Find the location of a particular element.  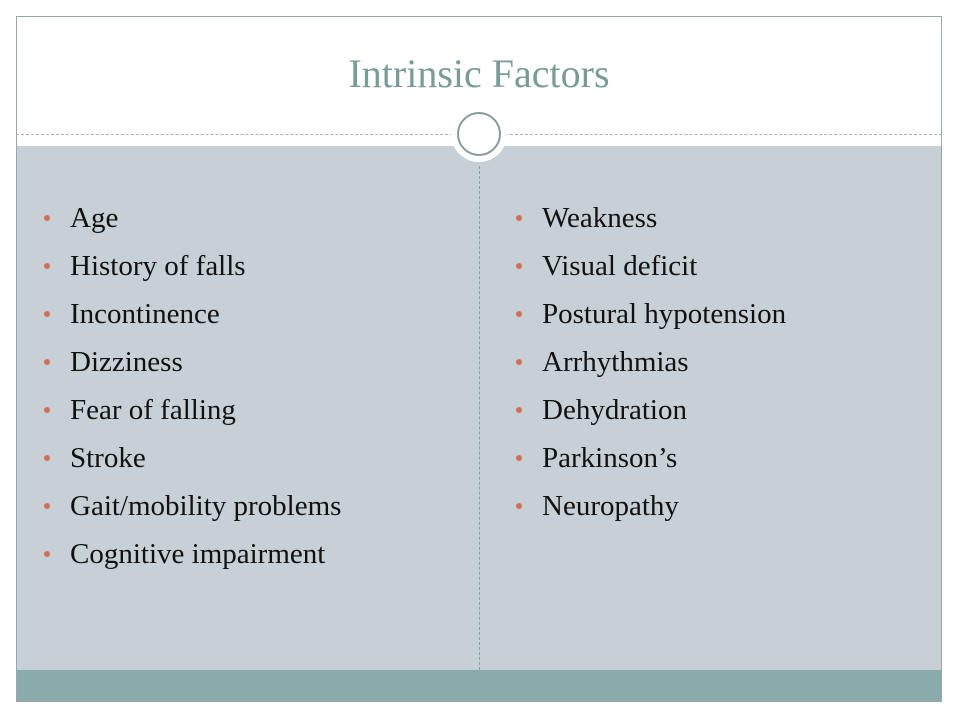

list-item-text: Postural hypotension is located at coordinates (664, 314).